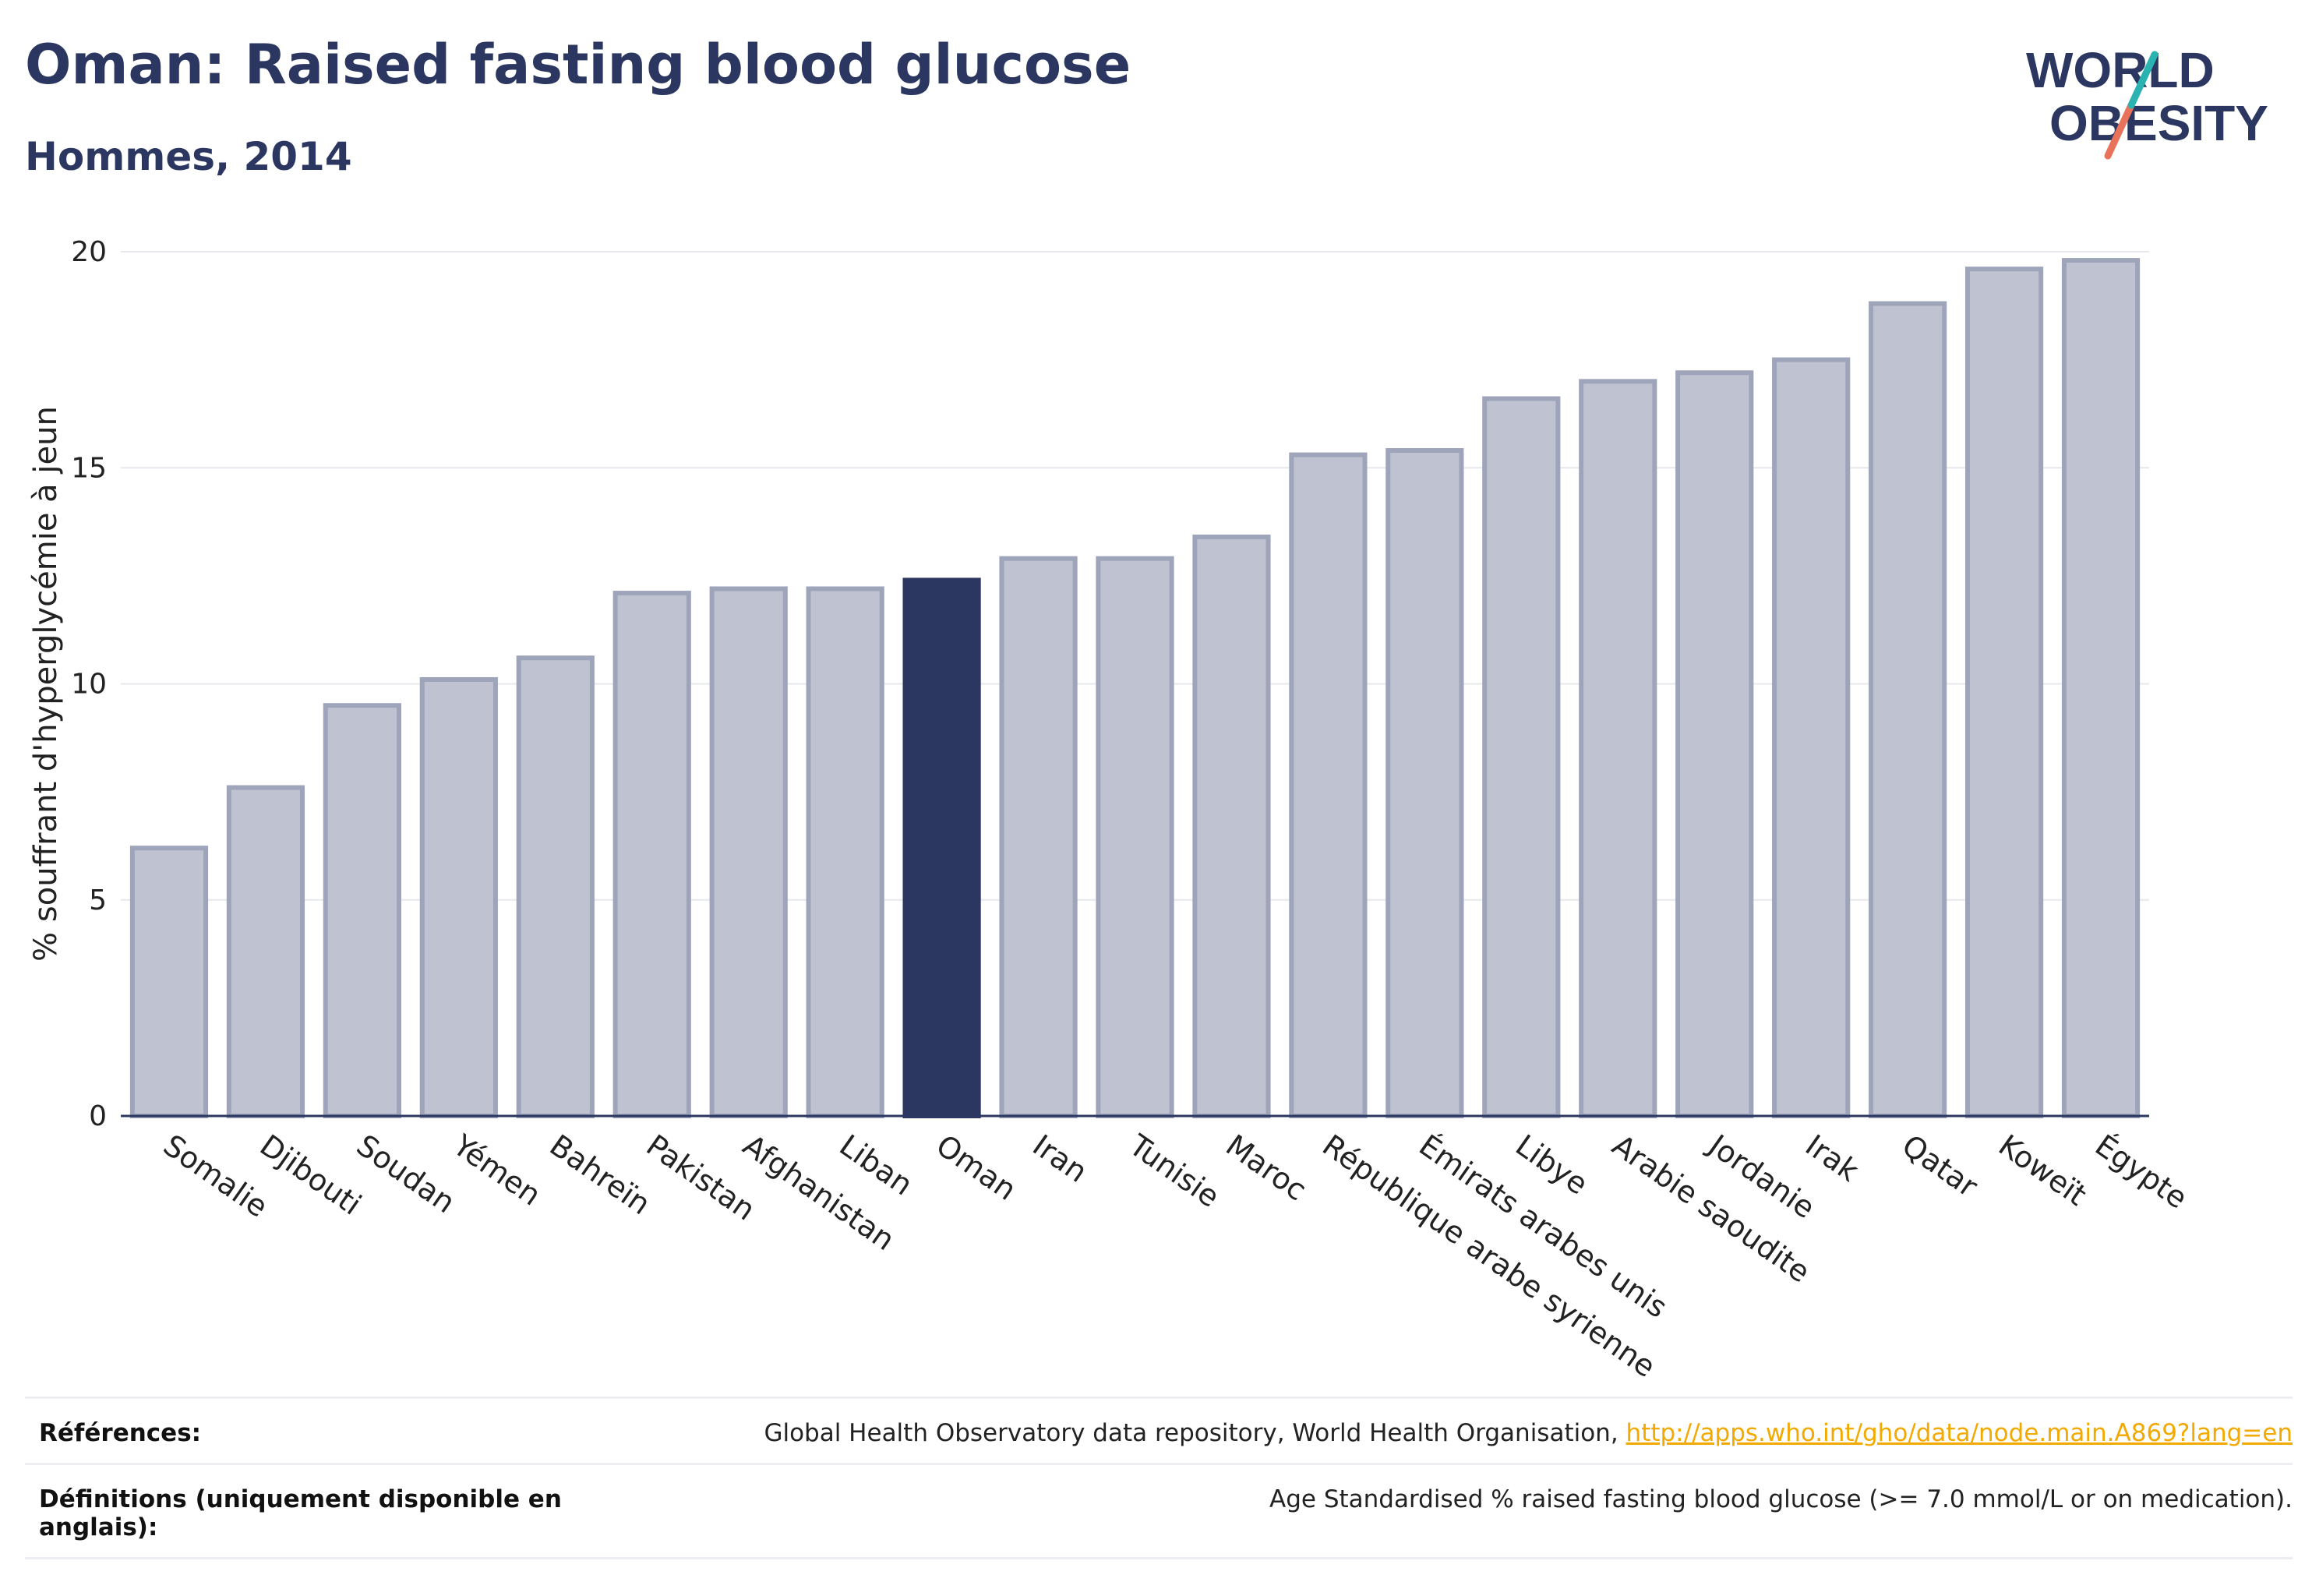  Describe the element at coordinates (1832, 1158) in the screenshot. I see `x-tick-label: Irak` at that location.